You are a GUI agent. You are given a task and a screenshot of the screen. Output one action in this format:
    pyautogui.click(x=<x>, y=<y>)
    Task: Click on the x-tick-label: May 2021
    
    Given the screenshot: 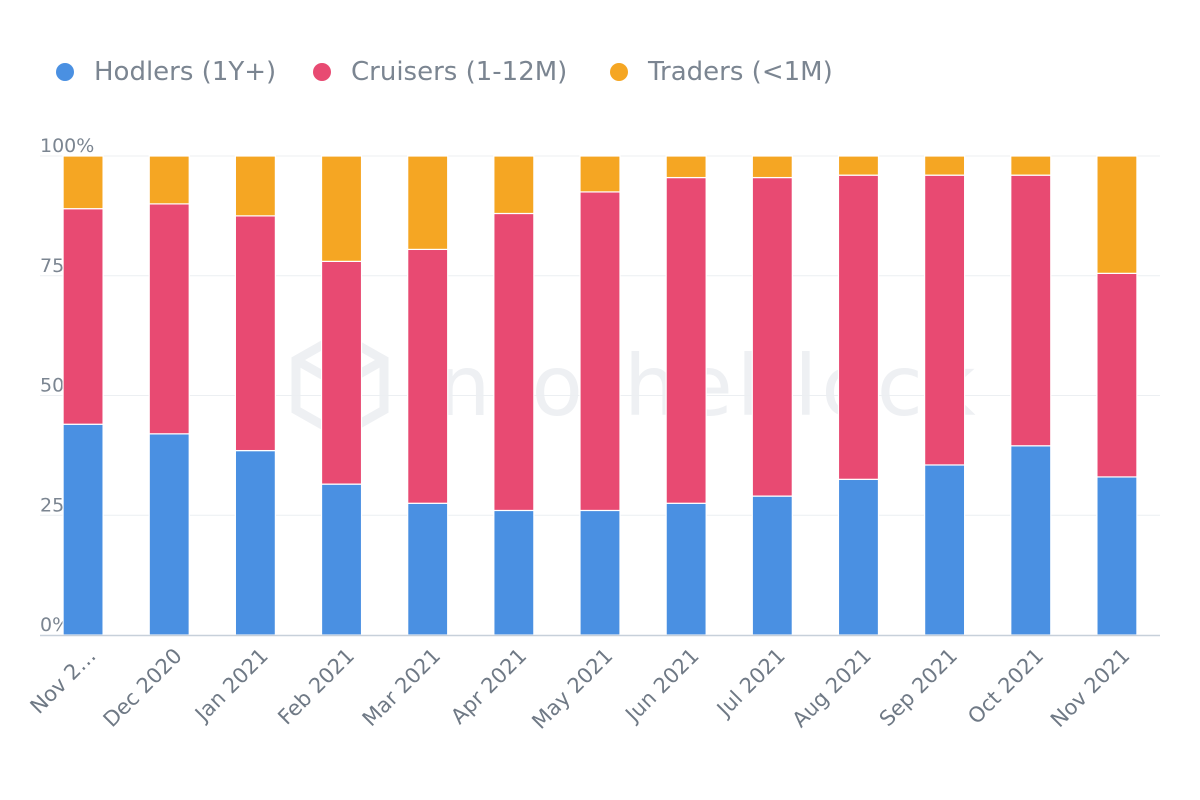 What is the action you would take?
    pyautogui.click(x=572, y=689)
    